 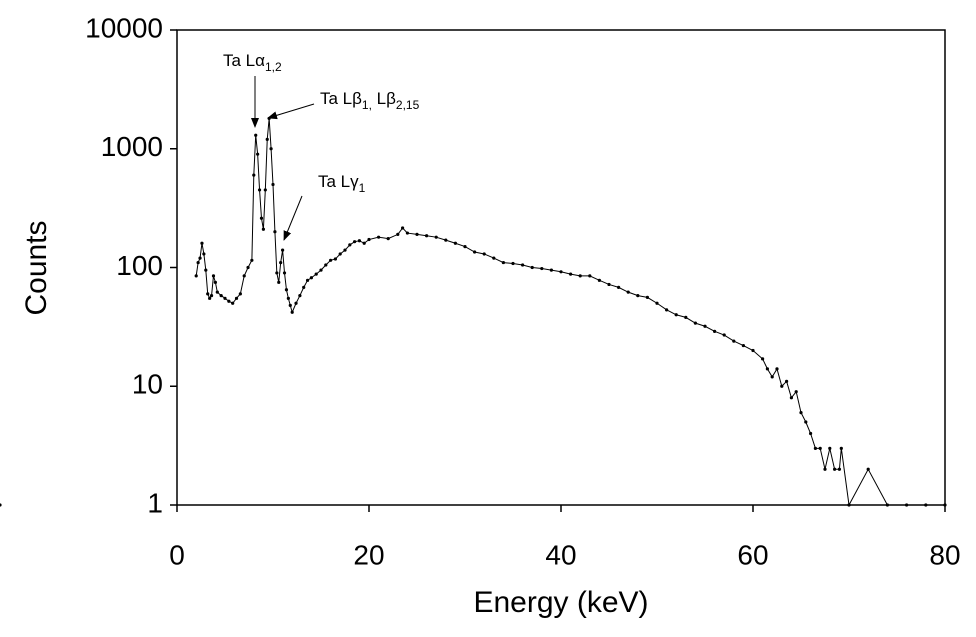 I want to click on annotation-text: Ta Lα, so click(x=244, y=60).